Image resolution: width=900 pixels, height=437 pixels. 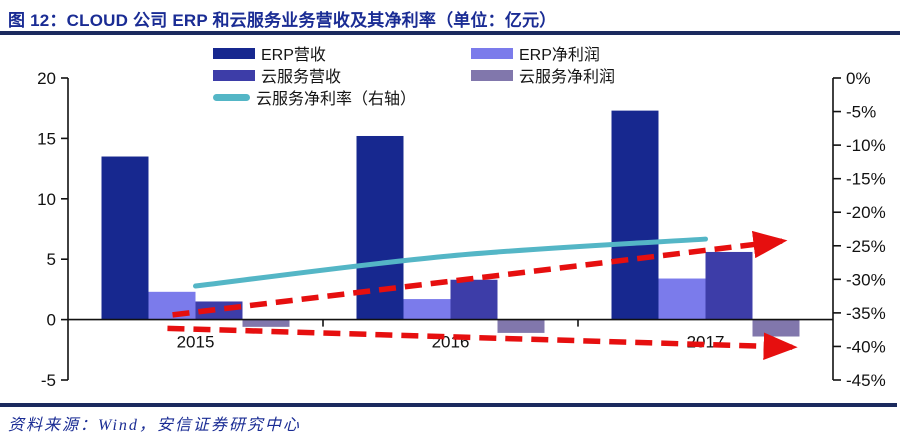 What do you see at coordinates (450, 262) in the screenshot?
I see `cloud-margin-line` at bounding box center [450, 262].